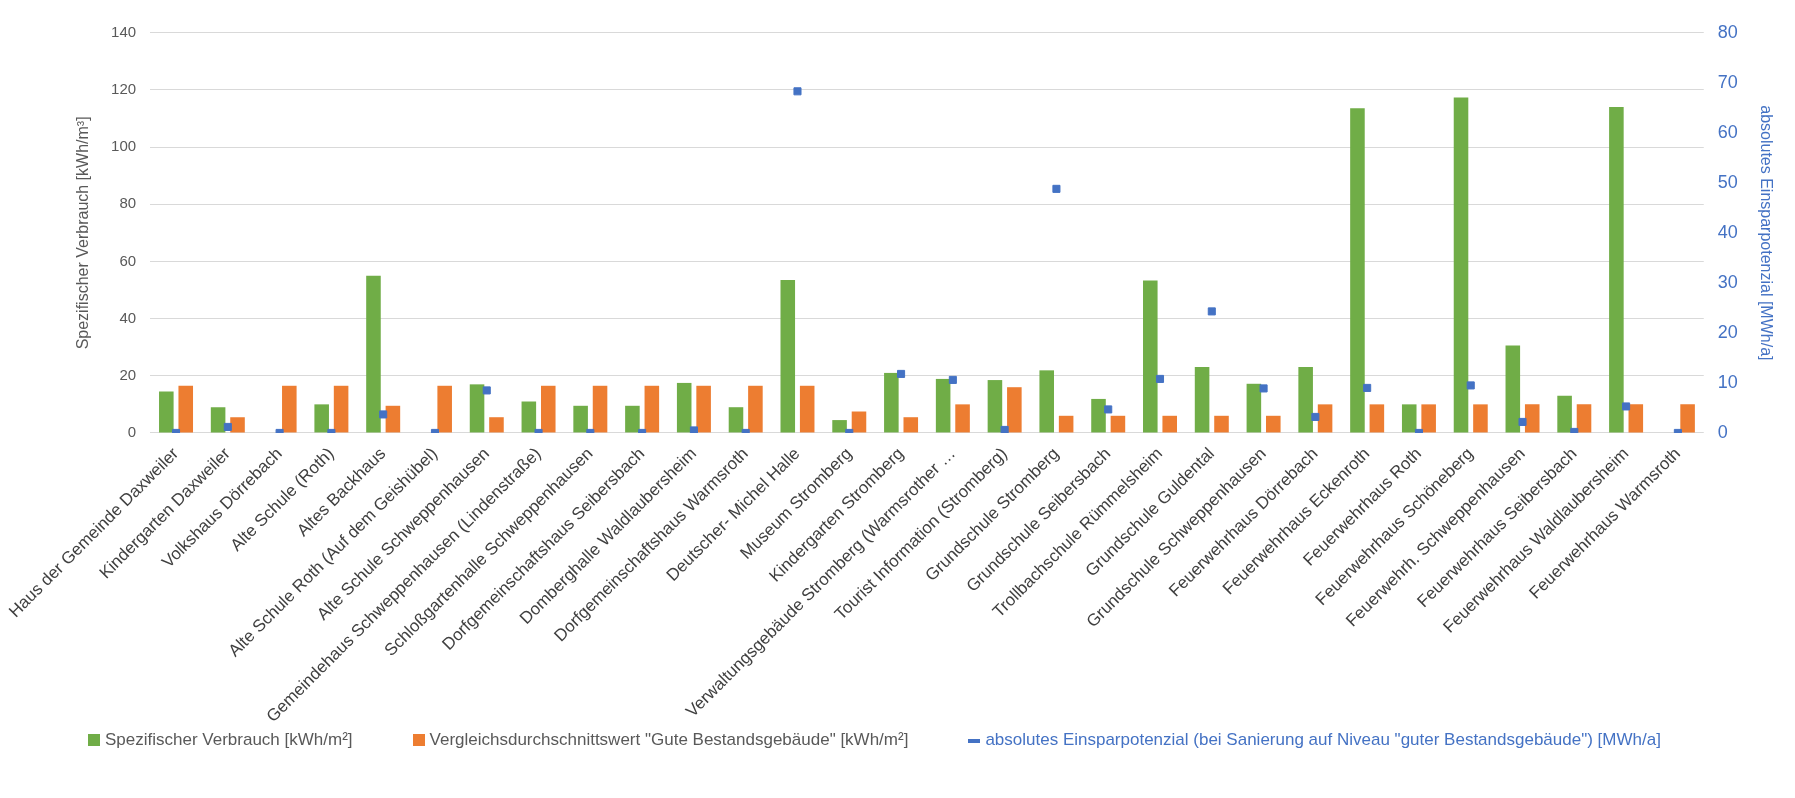  Describe the element at coordinates (128, 203) in the screenshot. I see `y-tick-label: 80` at that location.